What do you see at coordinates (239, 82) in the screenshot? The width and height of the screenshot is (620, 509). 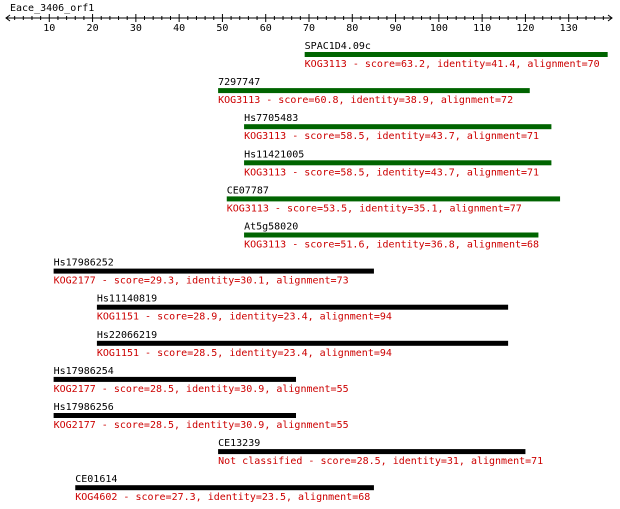 I see `hit-name: 7297747` at bounding box center [239, 82].